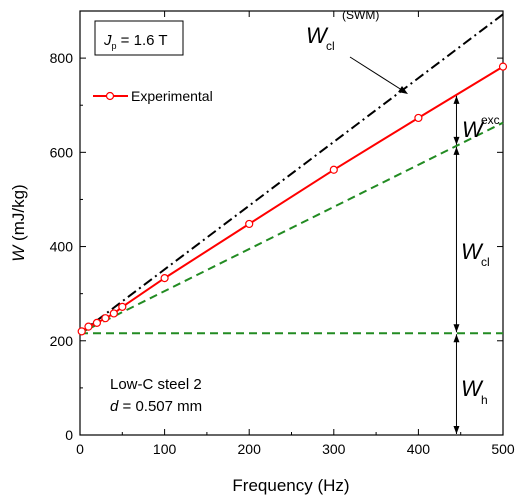  What do you see at coordinates (472, 251) in the screenshot?
I see `wcl-main: W` at bounding box center [472, 251].